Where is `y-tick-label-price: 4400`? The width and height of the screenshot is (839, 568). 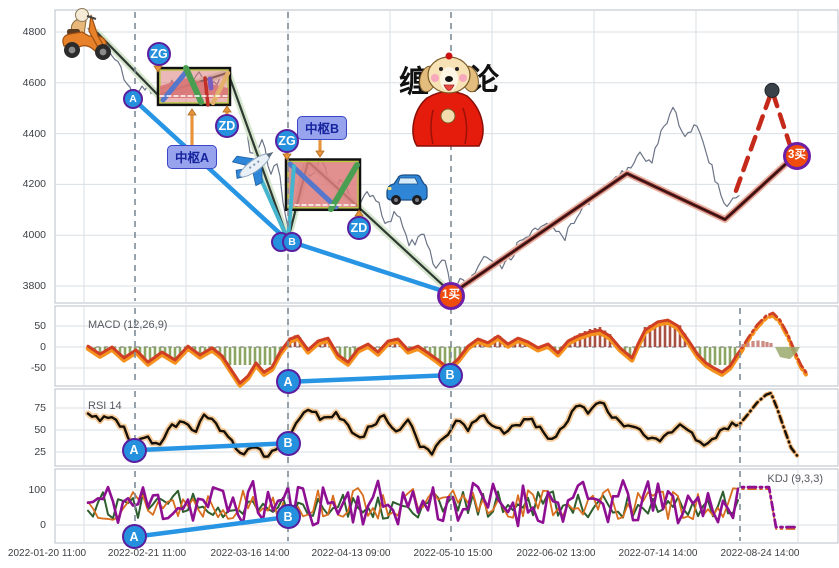
y-tick-label-price: 4400 is located at coordinates (34, 133).